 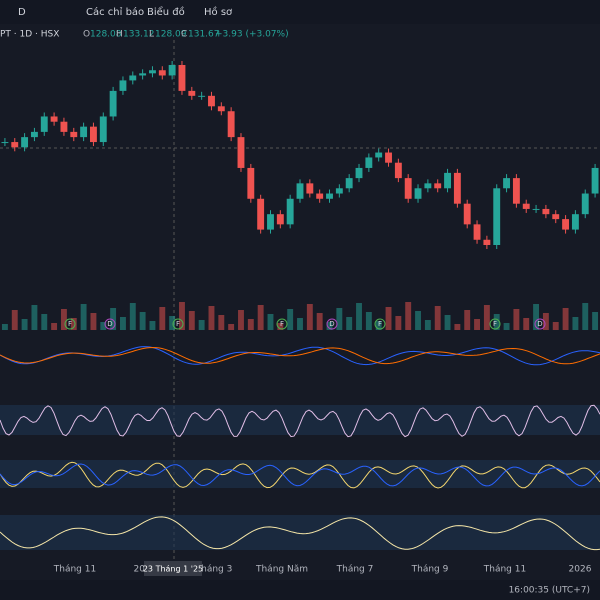 I want to click on c-label: C, so click(x=184, y=35).